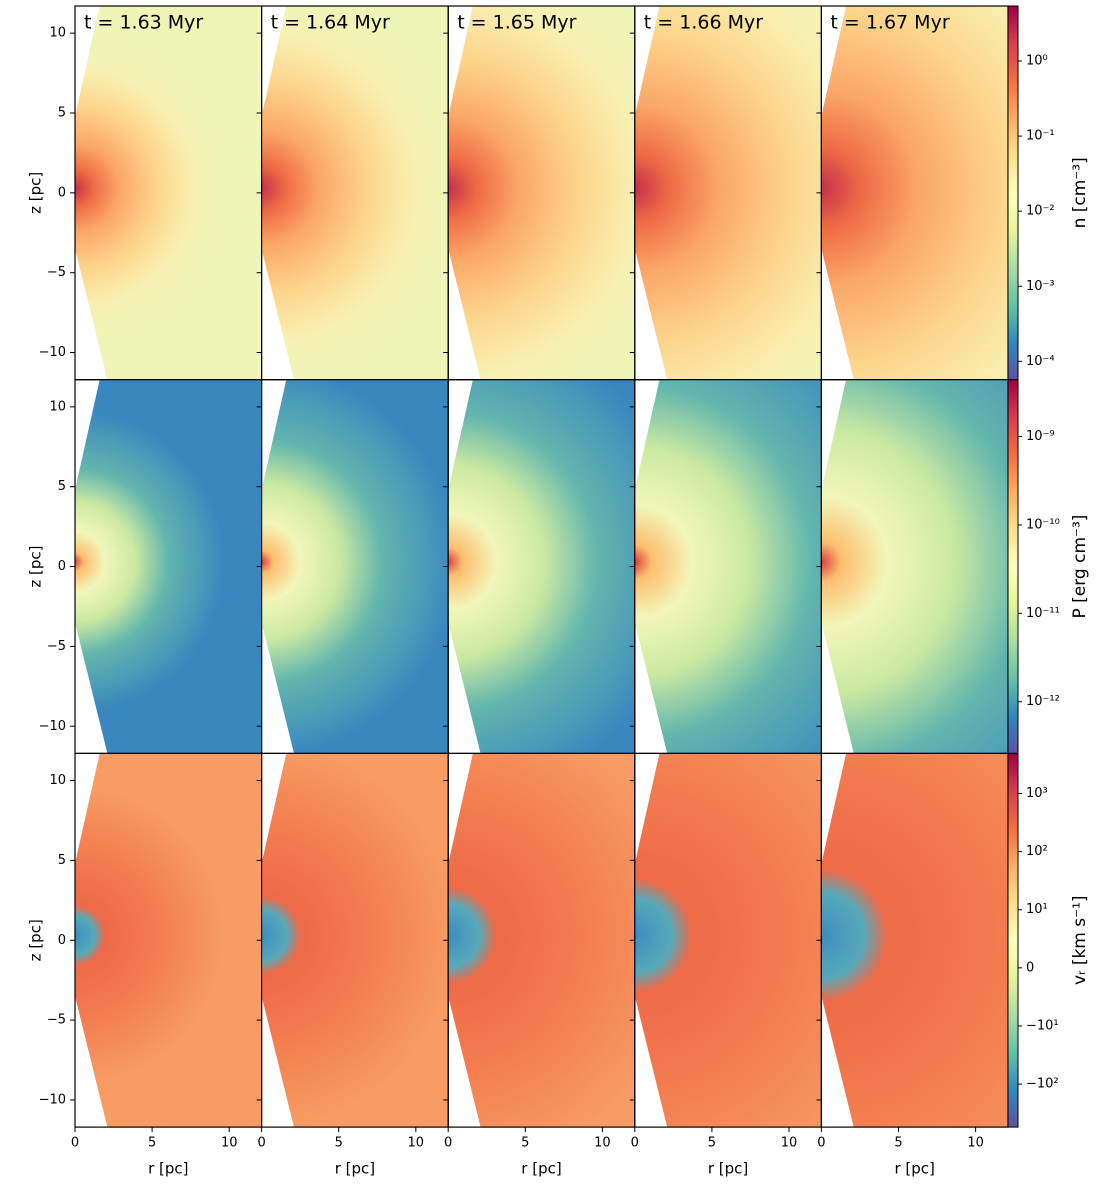 The width and height of the screenshot is (1097, 1184). What do you see at coordinates (516, 23) in the screenshot?
I see `time-label: t = 1.65 Myr` at bounding box center [516, 23].